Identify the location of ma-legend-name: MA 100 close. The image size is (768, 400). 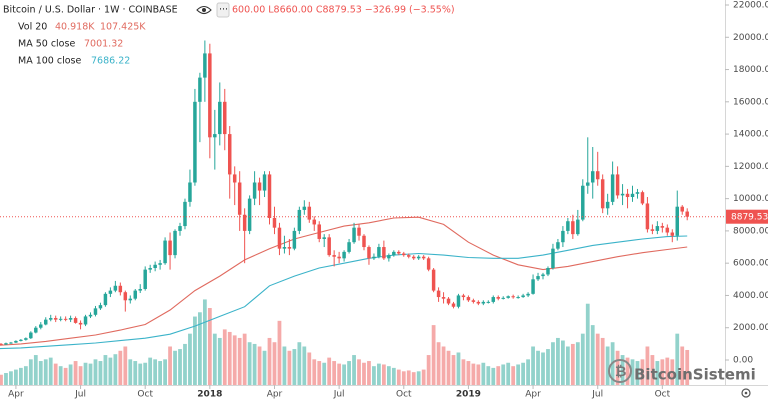
(49, 61).